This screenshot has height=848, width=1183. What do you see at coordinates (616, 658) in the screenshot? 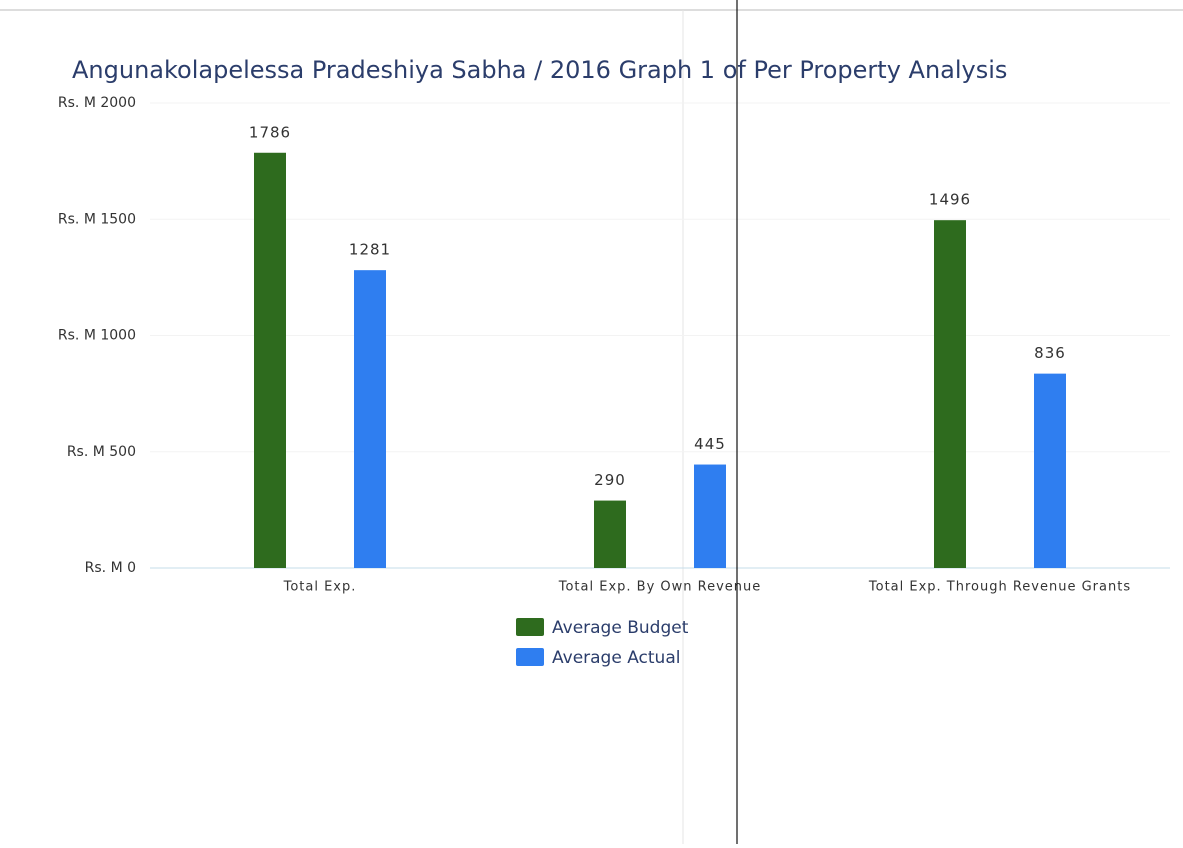
I see `legend-label: Average Actual` at bounding box center [616, 658].